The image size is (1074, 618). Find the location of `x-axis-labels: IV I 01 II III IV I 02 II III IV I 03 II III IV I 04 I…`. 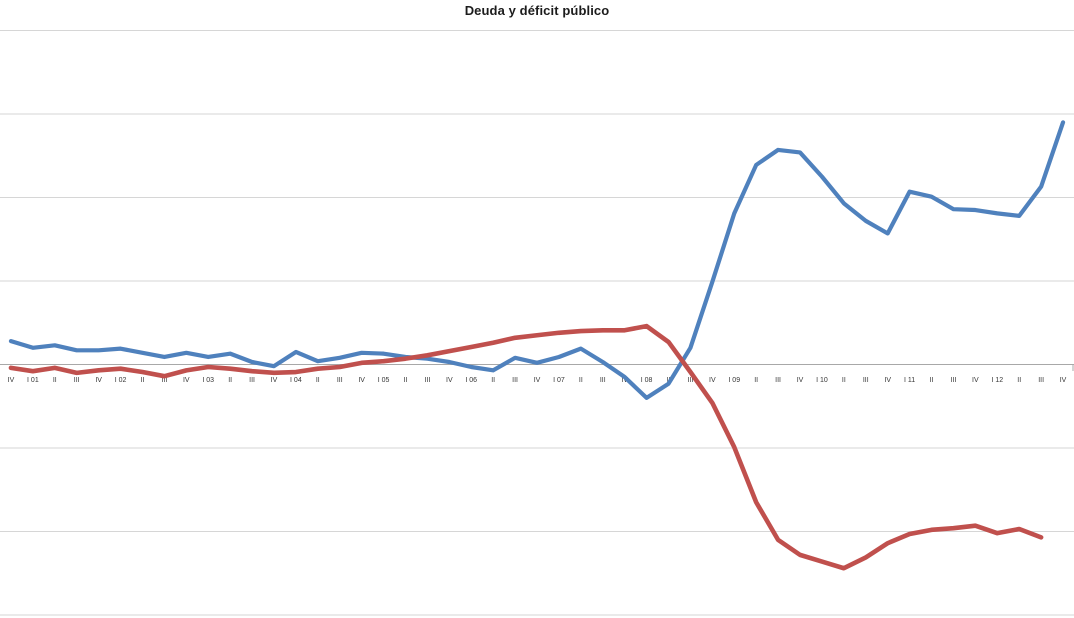

x-axis-labels: IV I 01 II III IV I 02 II III IV I 03 II III IV I 04 I… is located at coordinates (537, 380).